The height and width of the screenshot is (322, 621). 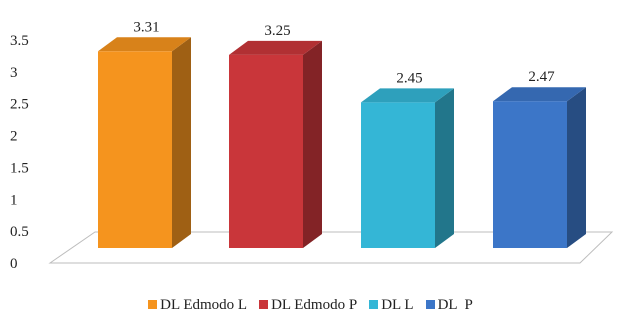 I want to click on data-label: 3.25, so click(x=277, y=31).